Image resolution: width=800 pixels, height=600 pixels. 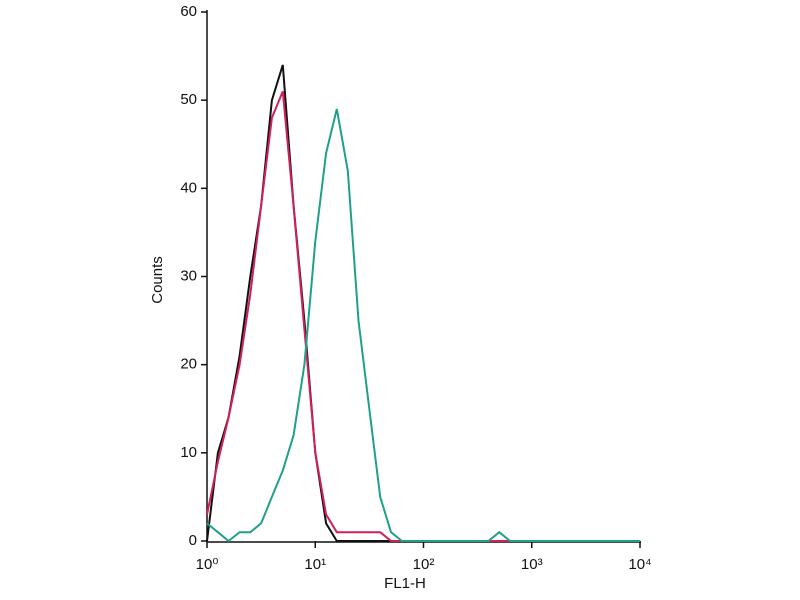 What do you see at coordinates (405, 583) in the screenshot?
I see `x-axis-label: FL1-H` at bounding box center [405, 583].